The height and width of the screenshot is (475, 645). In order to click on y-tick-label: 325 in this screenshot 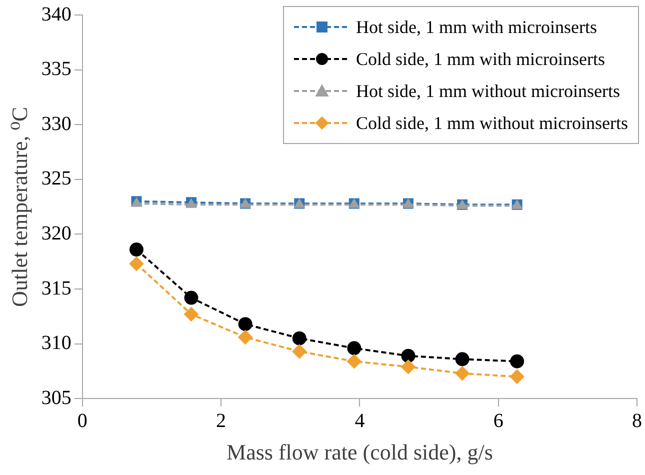, I will do `click(56, 179)`.